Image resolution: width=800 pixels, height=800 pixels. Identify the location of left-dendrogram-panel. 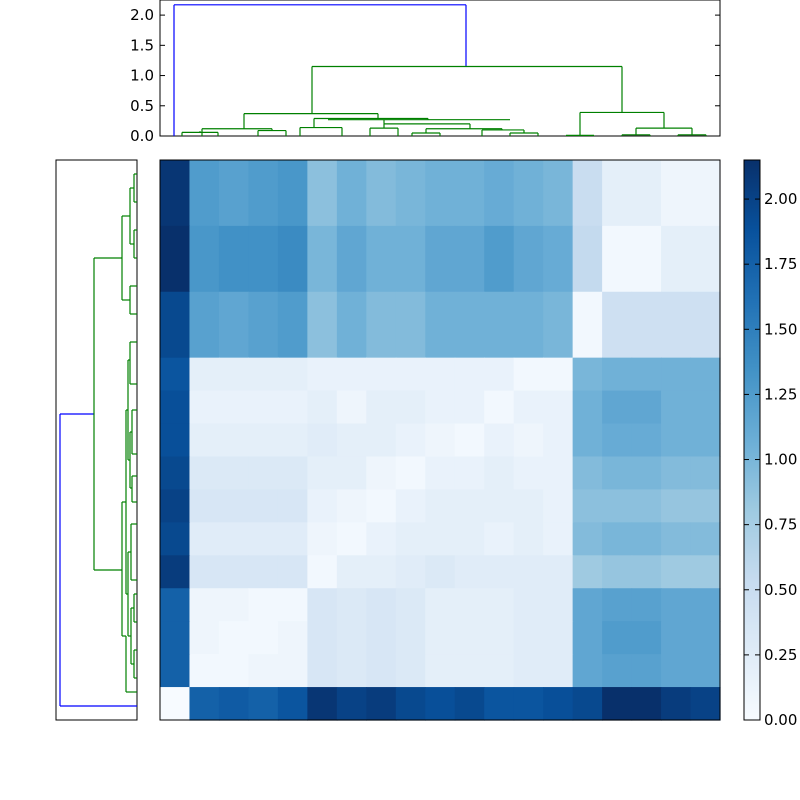
(96, 440).